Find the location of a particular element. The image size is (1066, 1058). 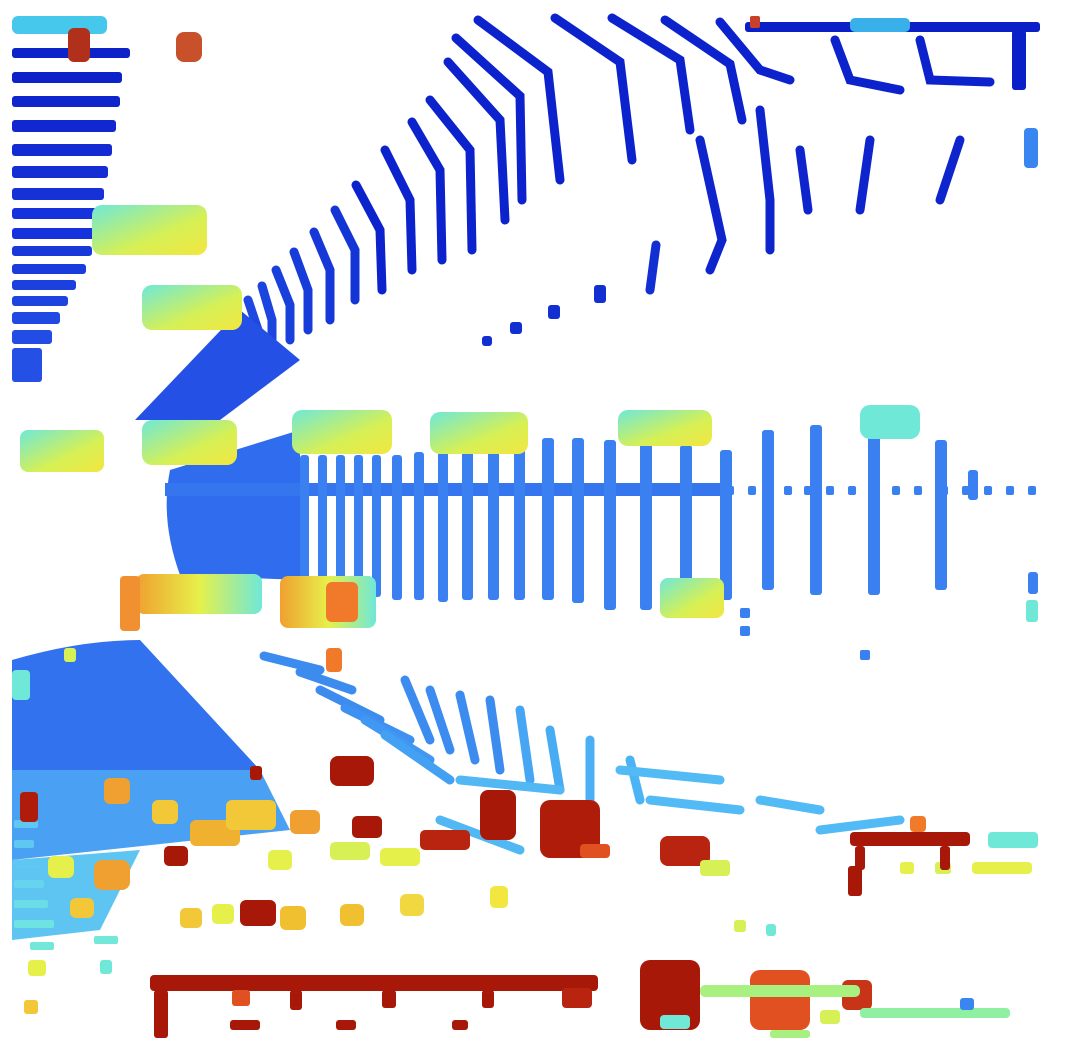

top-wall is located at coordinates (526, 53).